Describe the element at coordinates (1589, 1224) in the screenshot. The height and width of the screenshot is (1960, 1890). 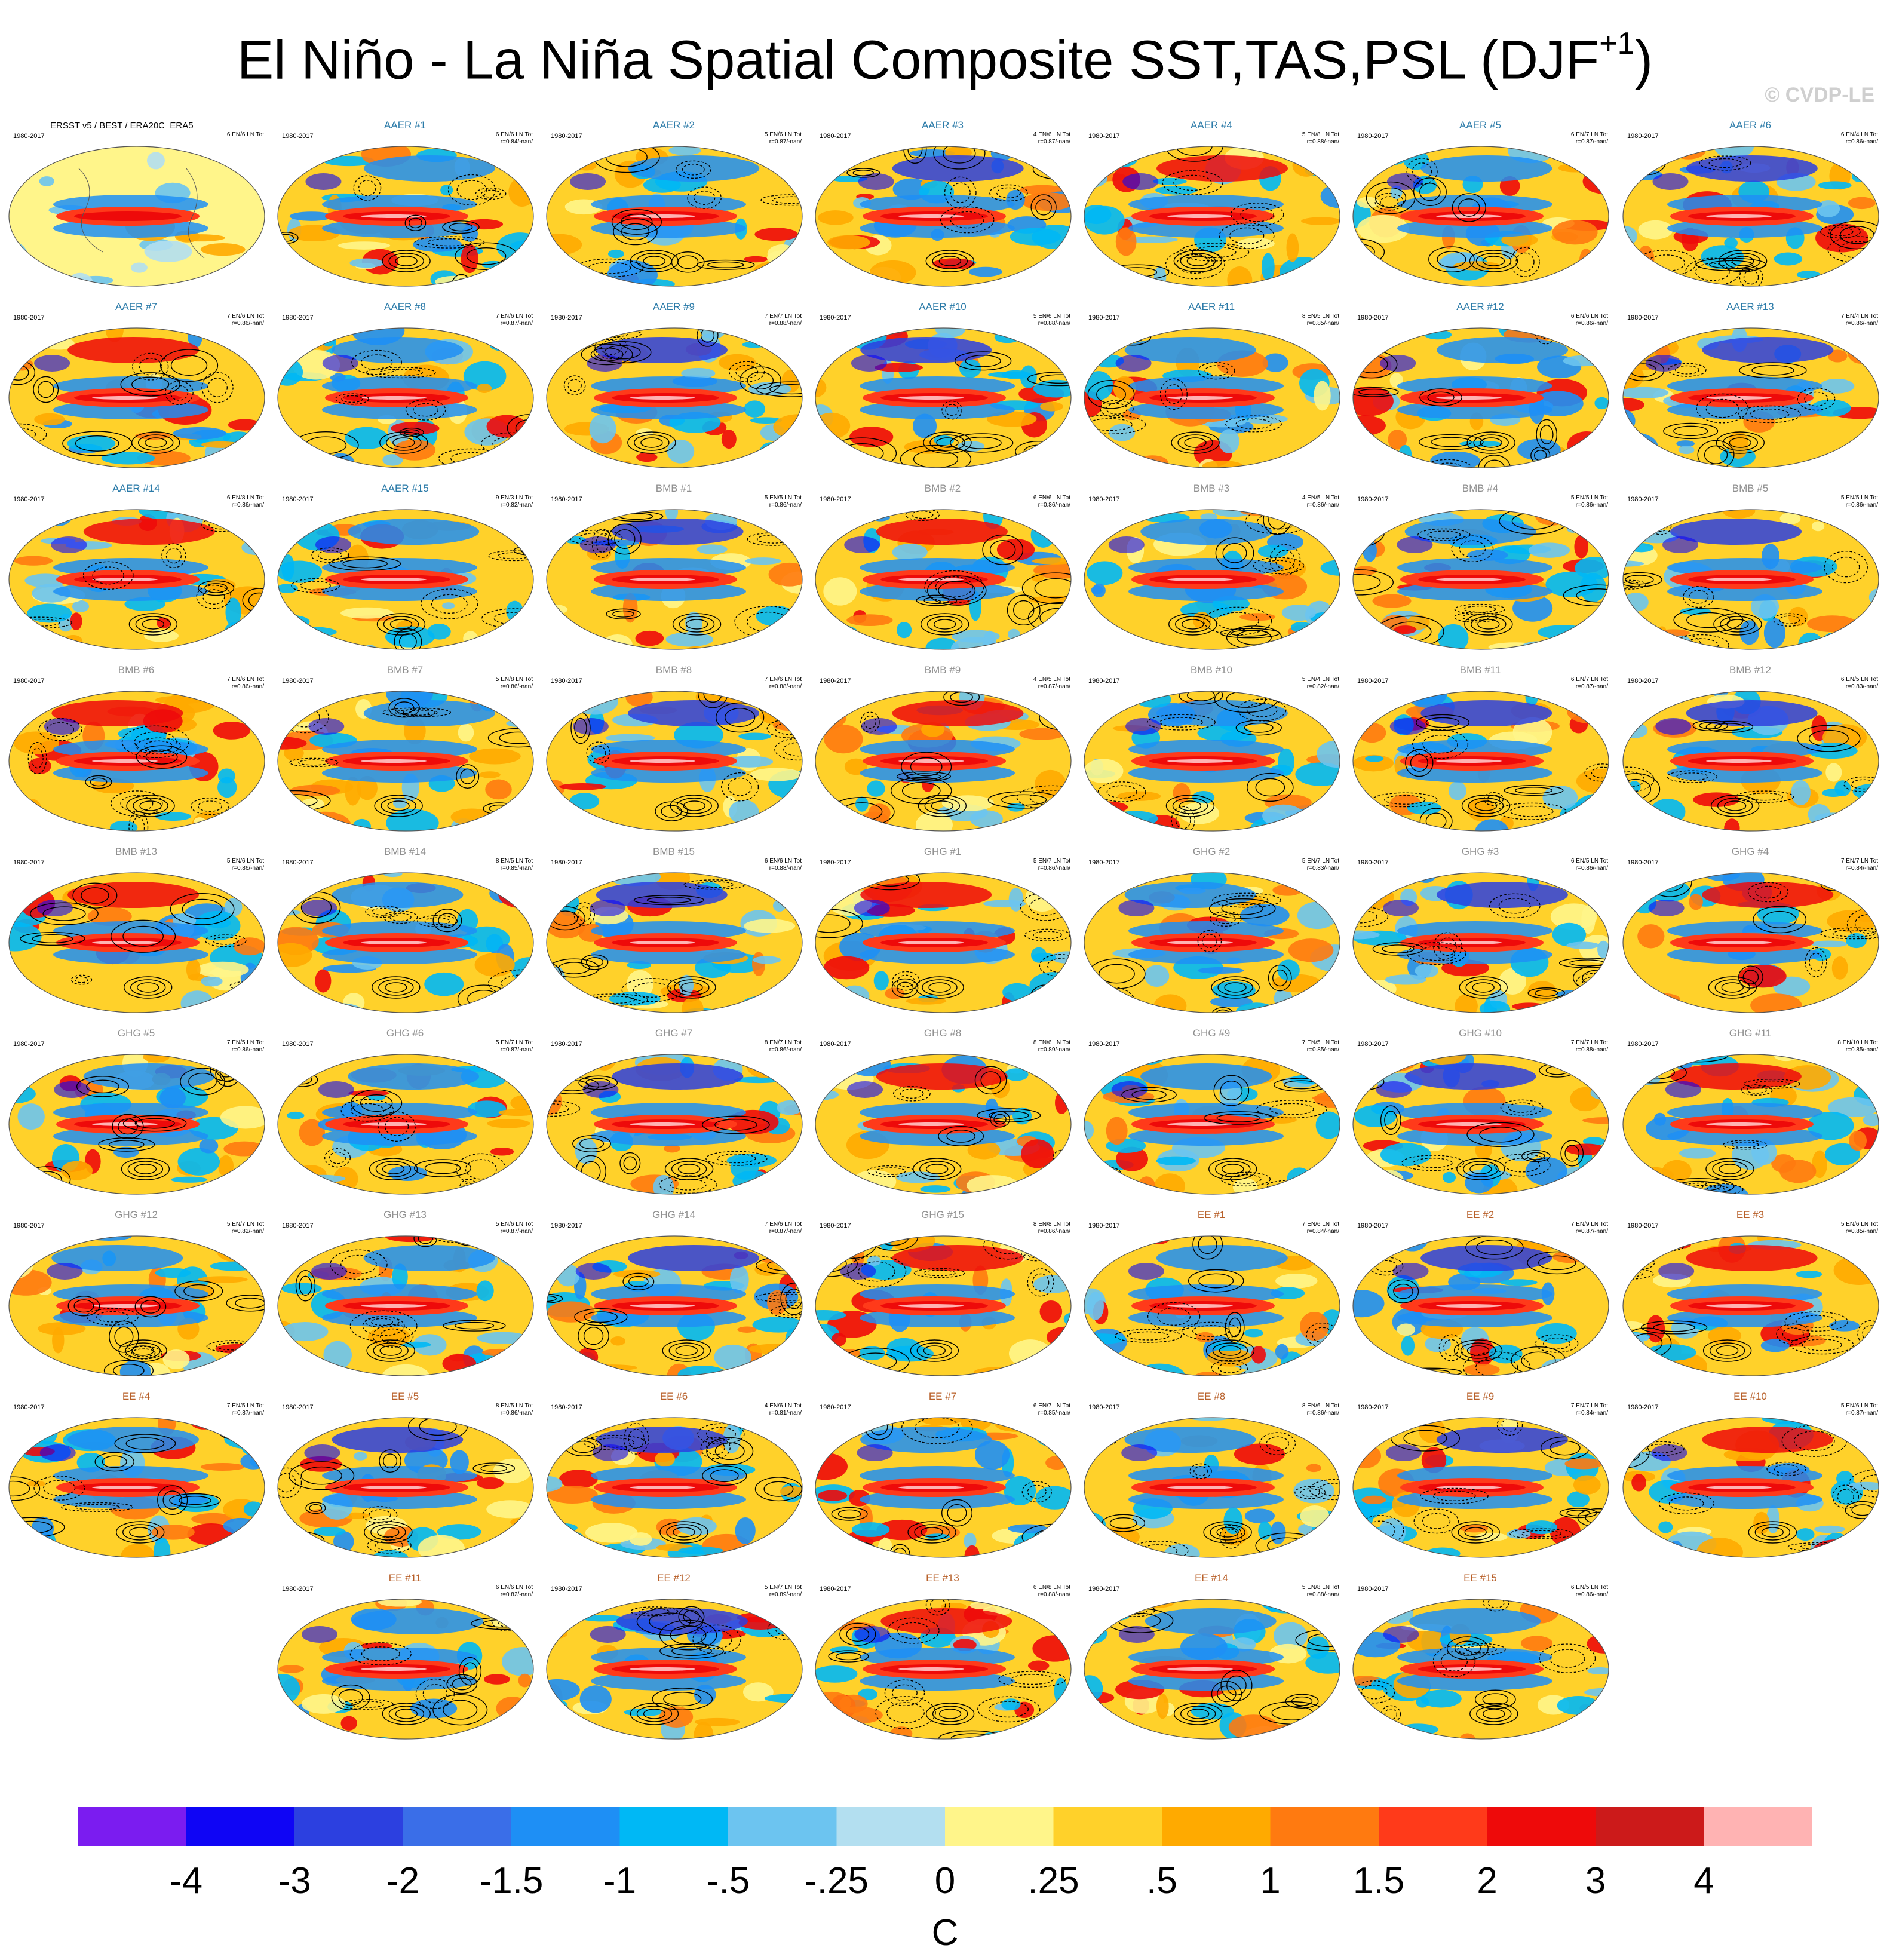
I see `panel-event-counts: 7 EN/9 LN Tot` at that location.